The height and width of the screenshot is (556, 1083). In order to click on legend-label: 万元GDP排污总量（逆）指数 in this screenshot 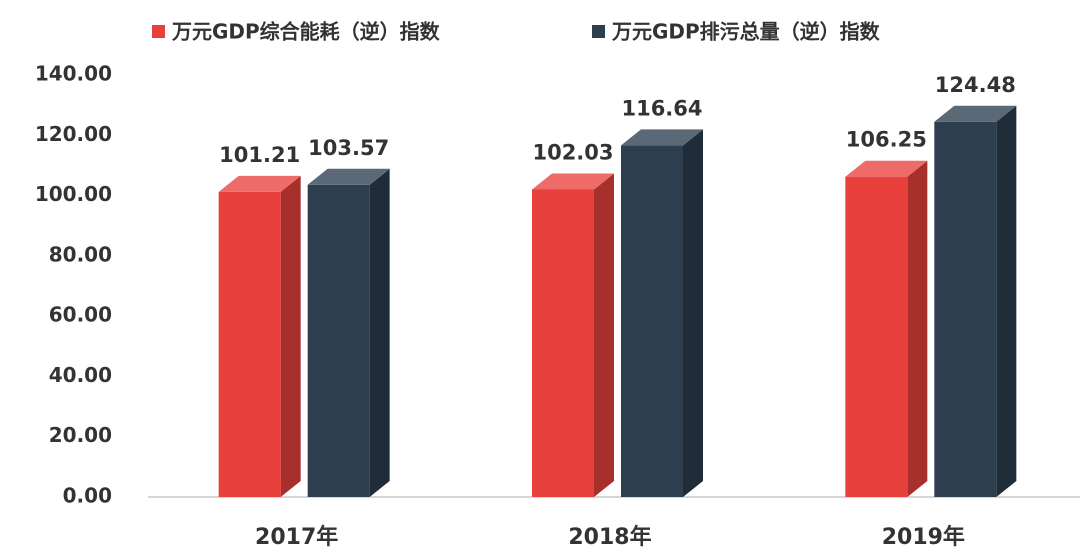, I will do `click(746, 32)`.